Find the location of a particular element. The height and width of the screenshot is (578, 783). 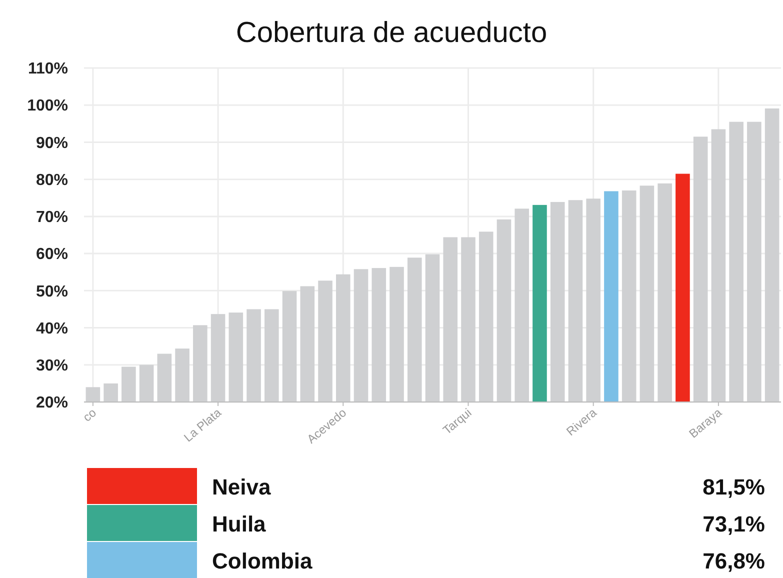

y-tick-label: 40% is located at coordinates (52, 329).